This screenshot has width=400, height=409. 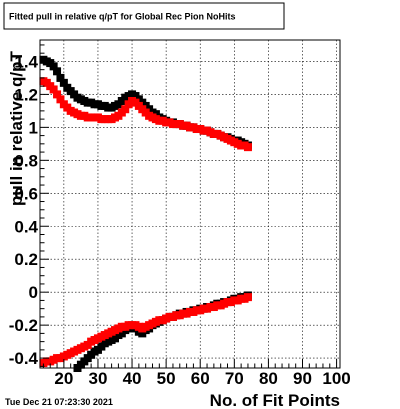 I want to click on y-tick-label: 0.6, so click(x=26, y=193).